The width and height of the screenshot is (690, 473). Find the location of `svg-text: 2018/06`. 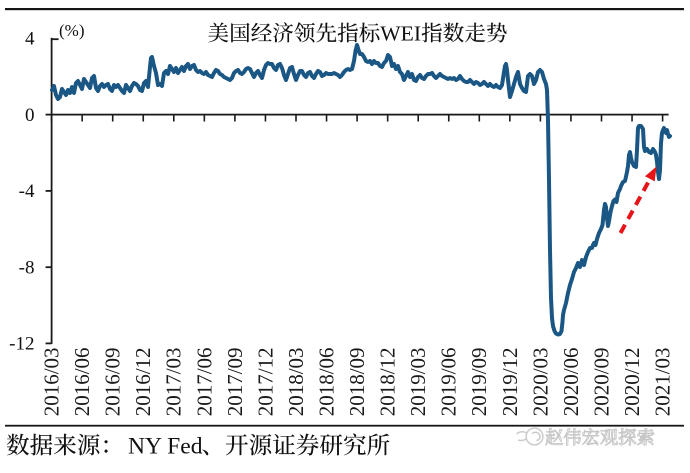

svg-text: 2018/06 is located at coordinates (326, 381).